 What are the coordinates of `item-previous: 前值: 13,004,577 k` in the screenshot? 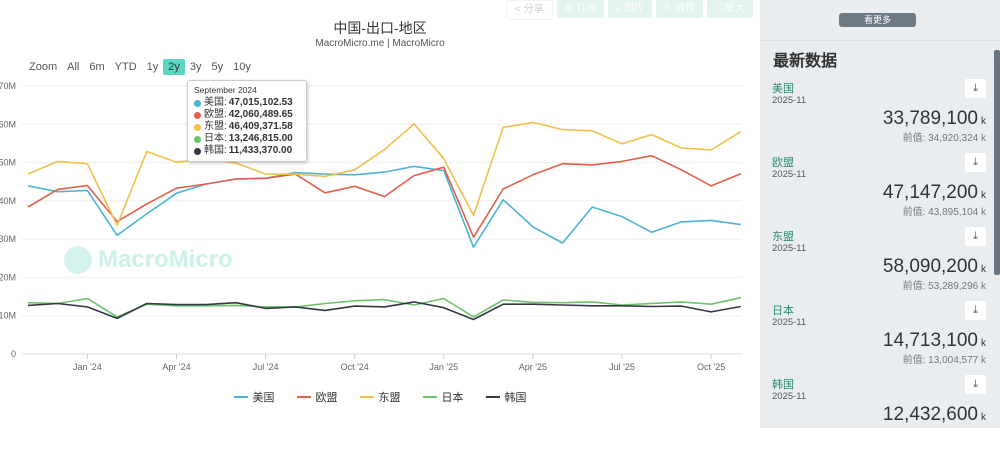 It's located at (944, 358).